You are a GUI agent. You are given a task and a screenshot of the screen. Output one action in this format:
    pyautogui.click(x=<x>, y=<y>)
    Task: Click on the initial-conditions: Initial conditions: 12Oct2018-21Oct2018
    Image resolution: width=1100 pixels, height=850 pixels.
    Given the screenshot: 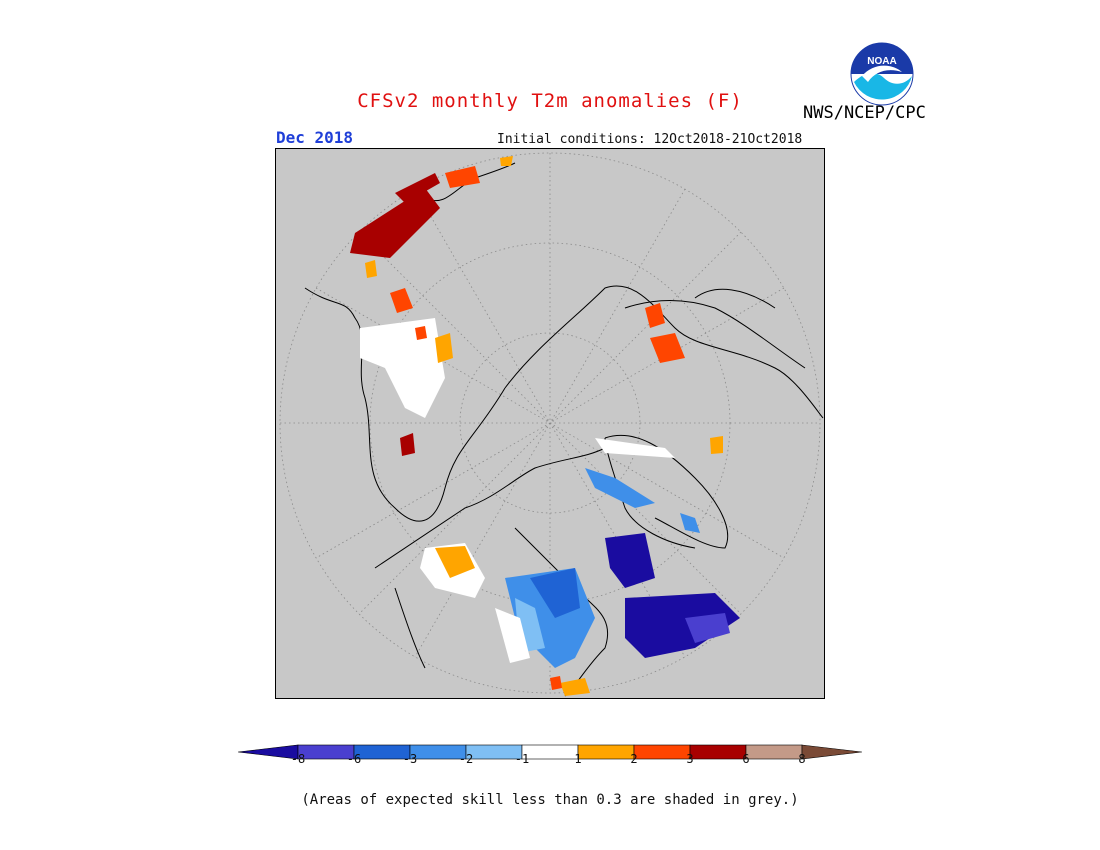 What is the action you would take?
    pyautogui.click(x=650, y=139)
    